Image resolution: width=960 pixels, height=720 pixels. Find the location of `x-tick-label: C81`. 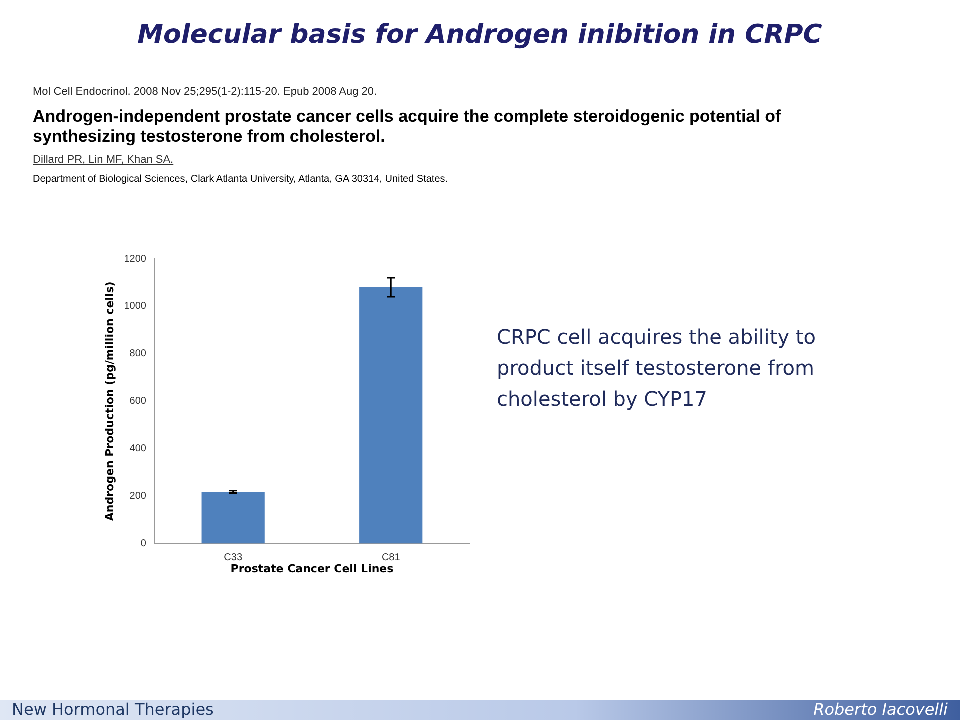

x-tick-label: C81 is located at coordinates (391, 558).